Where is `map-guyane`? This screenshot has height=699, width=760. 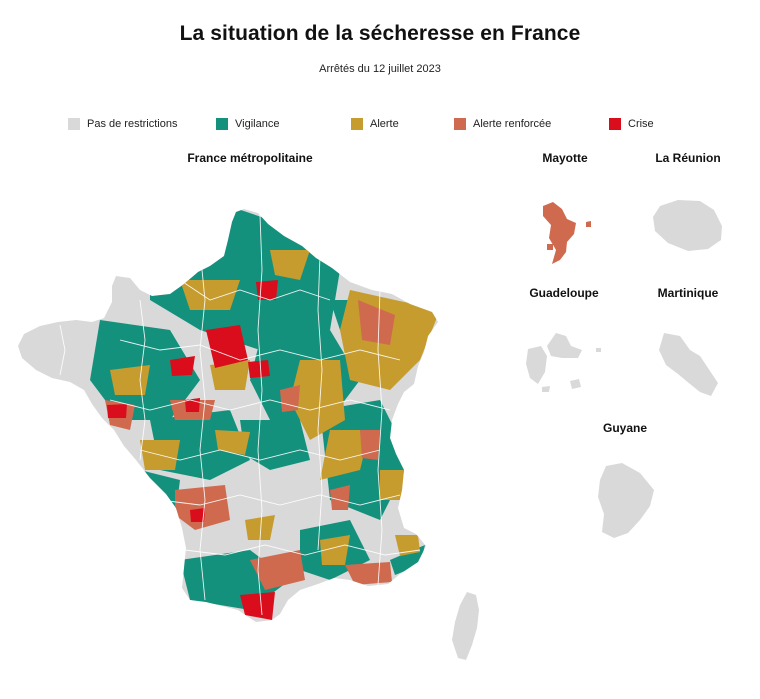 map-guyane is located at coordinates (626, 500).